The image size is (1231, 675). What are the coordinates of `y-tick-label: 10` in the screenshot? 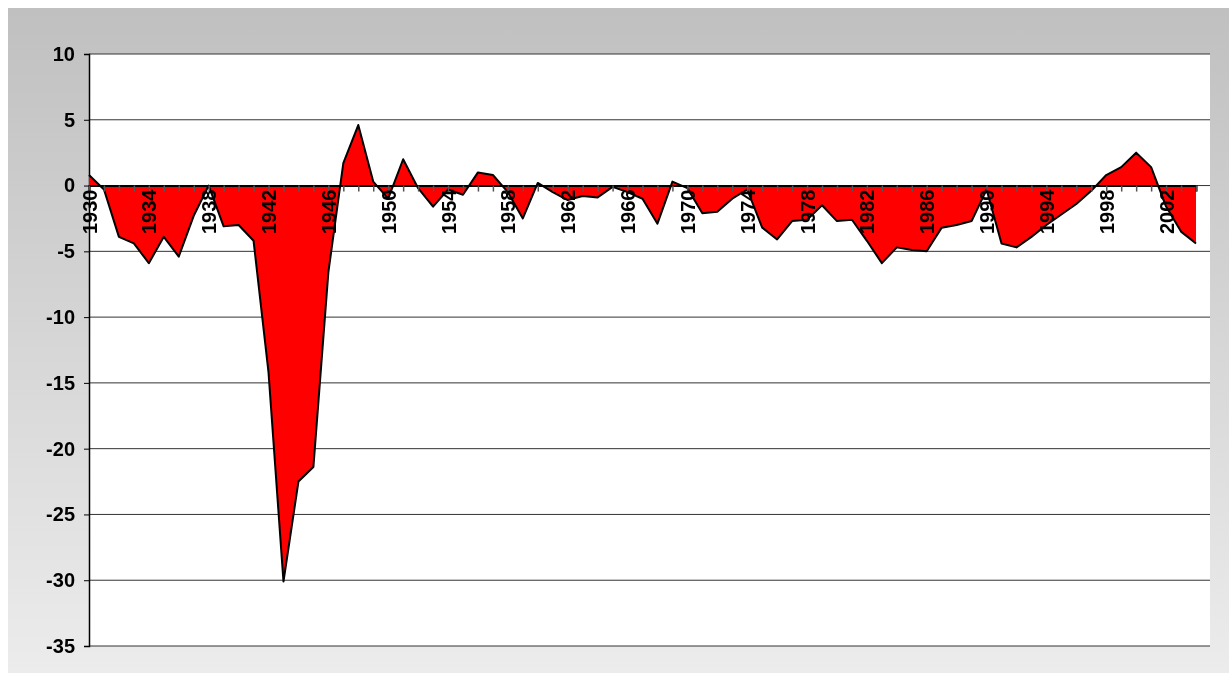 It's located at (63, 53).